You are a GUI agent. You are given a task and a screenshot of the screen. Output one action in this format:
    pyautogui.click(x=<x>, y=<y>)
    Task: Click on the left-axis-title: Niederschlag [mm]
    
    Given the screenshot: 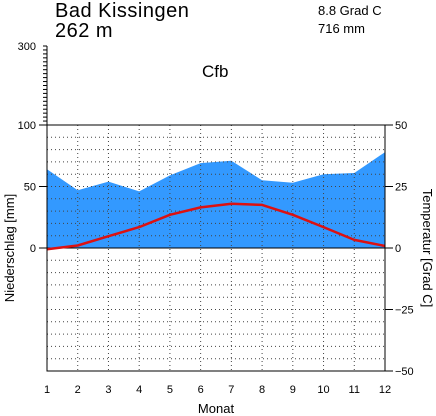 What is the action you would take?
    pyautogui.click(x=9, y=248)
    